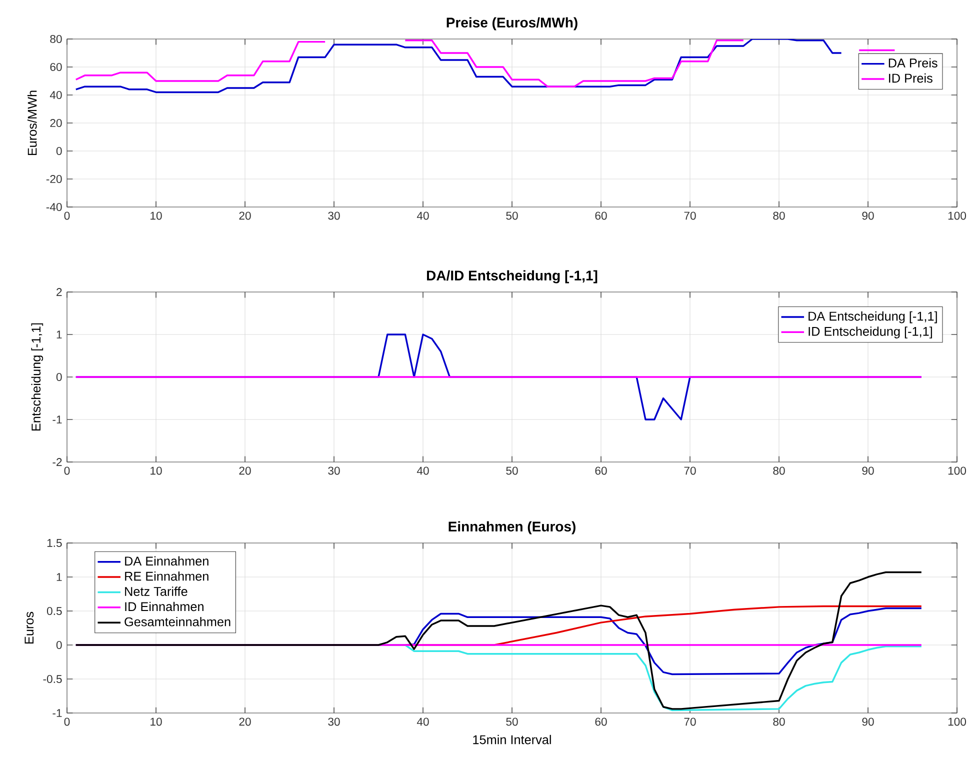 This screenshot has width=971, height=765. What do you see at coordinates (59, 292) in the screenshot?
I see `y-tick-label: 2` at bounding box center [59, 292].